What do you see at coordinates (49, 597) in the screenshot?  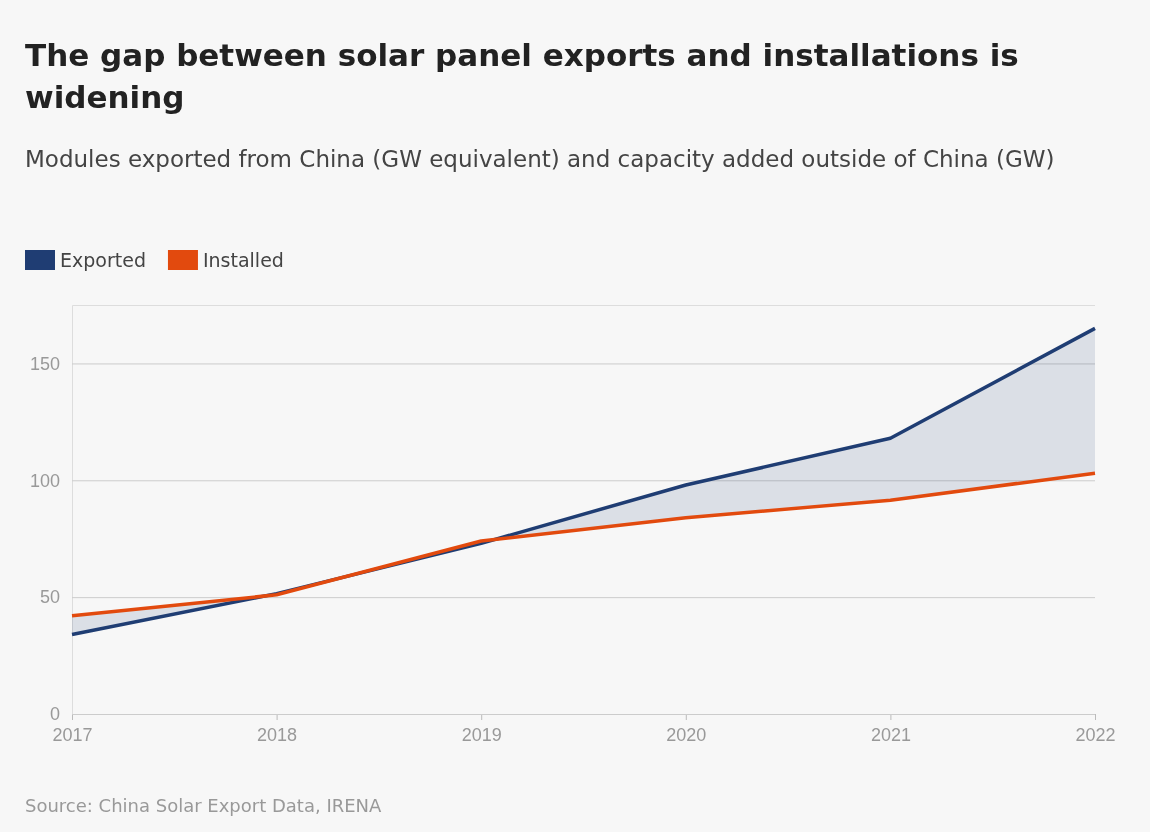 I see `y-tick-label: 50` at bounding box center [49, 597].